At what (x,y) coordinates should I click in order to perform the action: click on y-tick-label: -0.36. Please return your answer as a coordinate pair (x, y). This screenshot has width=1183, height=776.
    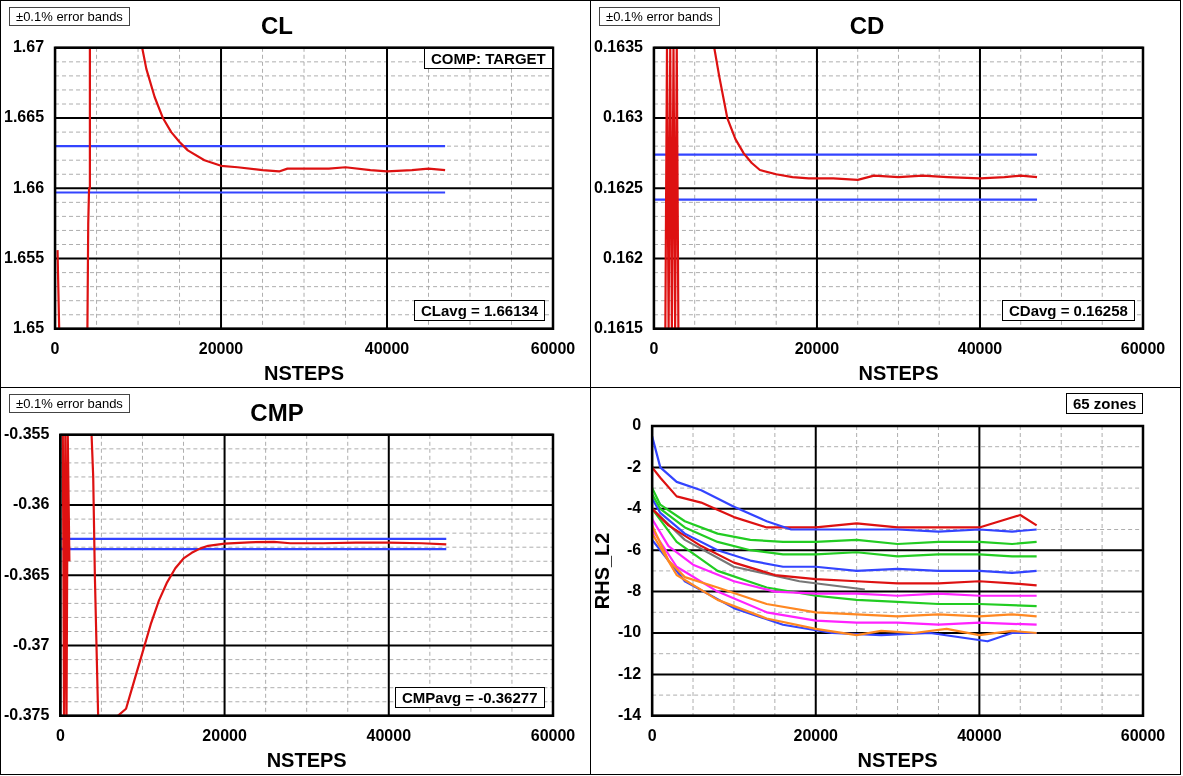
    Looking at the image, I should click on (31, 504).